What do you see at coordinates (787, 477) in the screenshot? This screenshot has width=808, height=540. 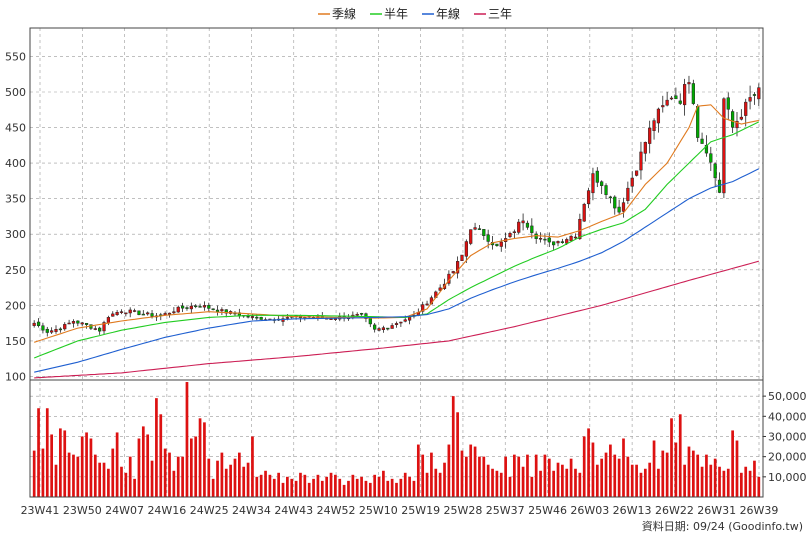 I see `volume-tick-label-0: 10,000` at bounding box center [787, 477].